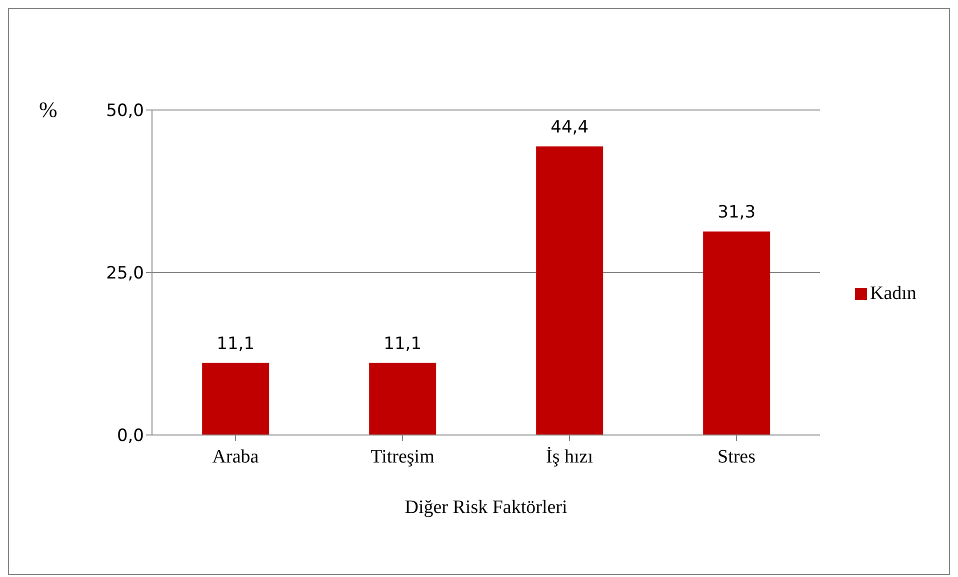  What do you see at coordinates (569, 127) in the screenshot?
I see `data-label: 44,4` at bounding box center [569, 127].